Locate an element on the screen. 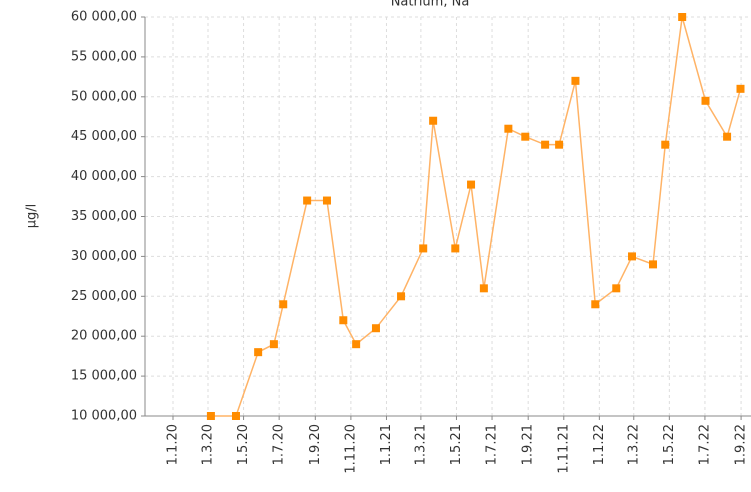 This screenshot has width=751, height=492. x-tick-label: 1.1.20 is located at coordinates (172, 444).